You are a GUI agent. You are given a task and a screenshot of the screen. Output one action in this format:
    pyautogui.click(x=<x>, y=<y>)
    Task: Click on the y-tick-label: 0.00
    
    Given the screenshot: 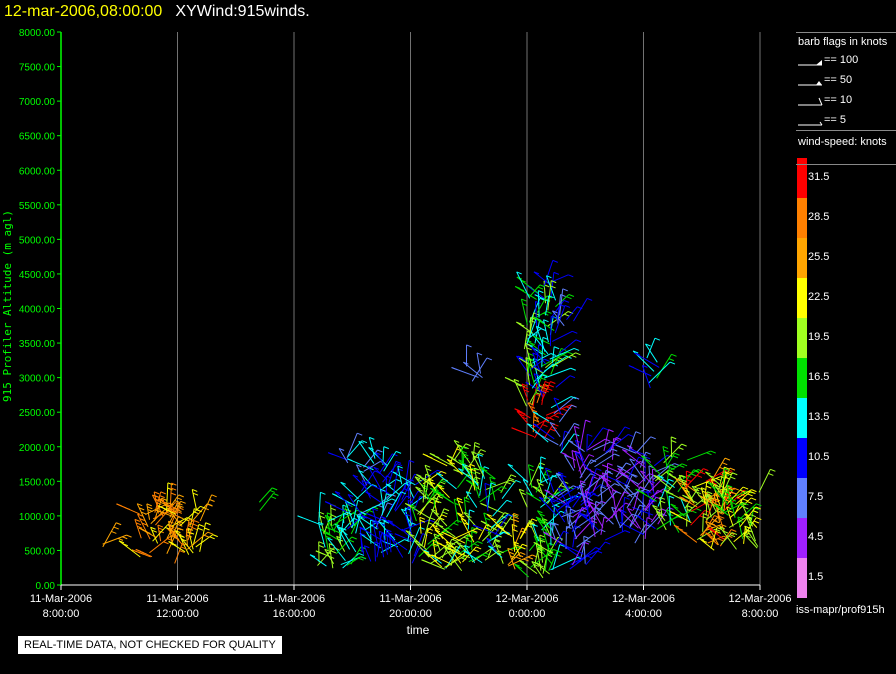 What is the action you would take?
    pyautogui.click(x=46, y=586)
    